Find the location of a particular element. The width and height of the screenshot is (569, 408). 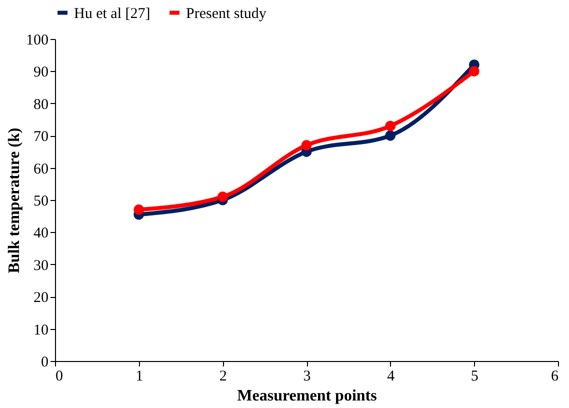

y-tick-label: 20 is located at coordinates (41, 298).